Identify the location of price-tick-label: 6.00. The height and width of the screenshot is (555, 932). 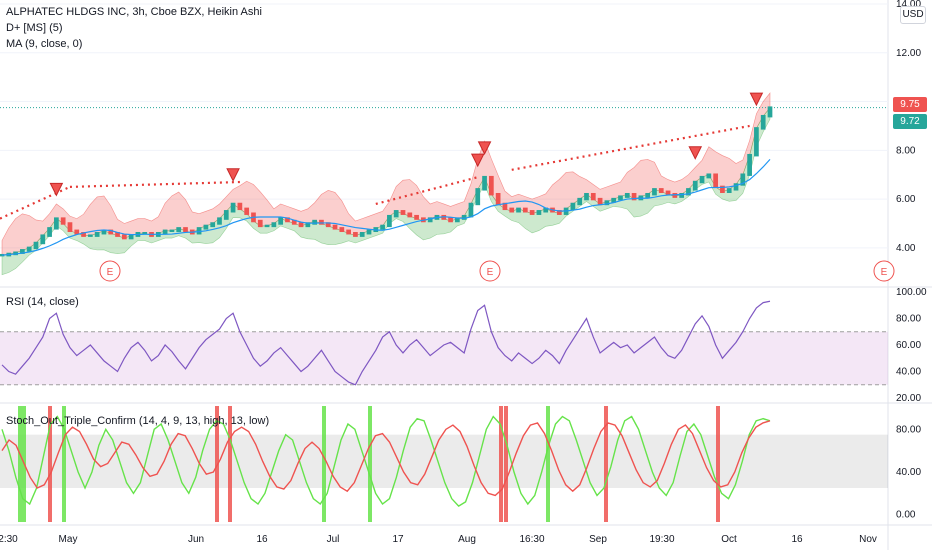
(906, 199).